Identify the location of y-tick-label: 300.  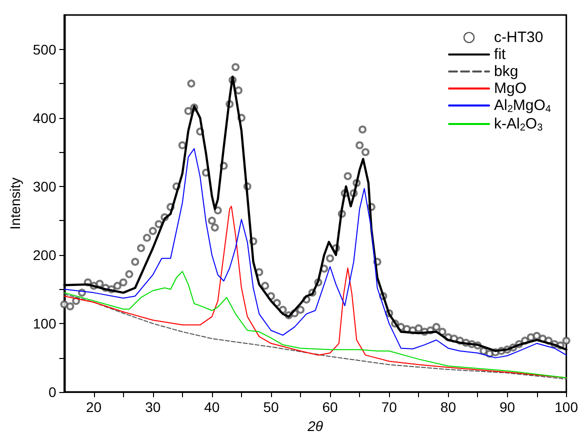
(44, 186).